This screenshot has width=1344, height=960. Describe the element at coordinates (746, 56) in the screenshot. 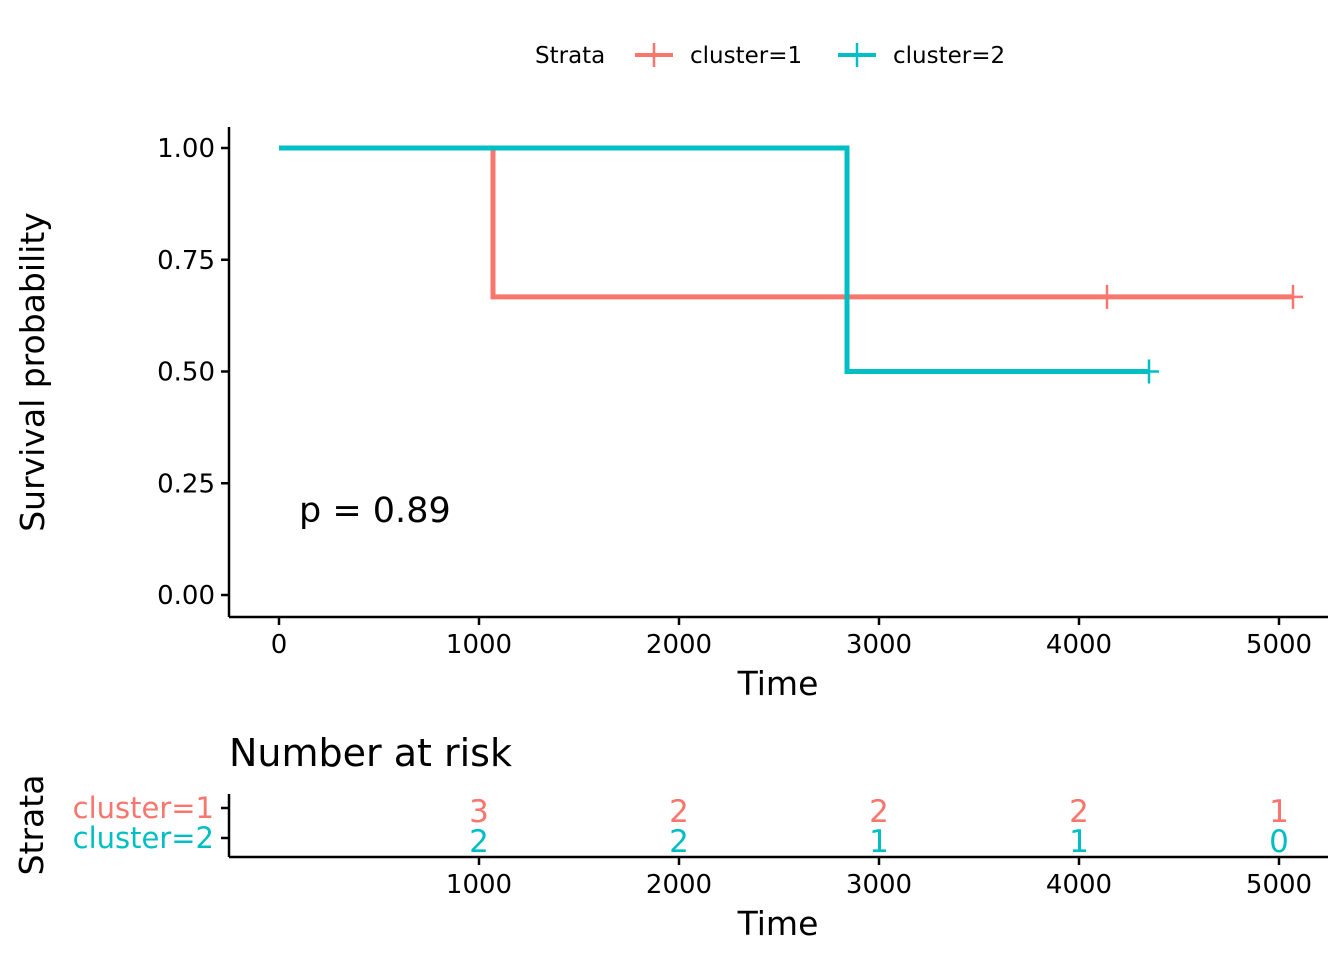

I see `legend-label: cluster=1` at that location.